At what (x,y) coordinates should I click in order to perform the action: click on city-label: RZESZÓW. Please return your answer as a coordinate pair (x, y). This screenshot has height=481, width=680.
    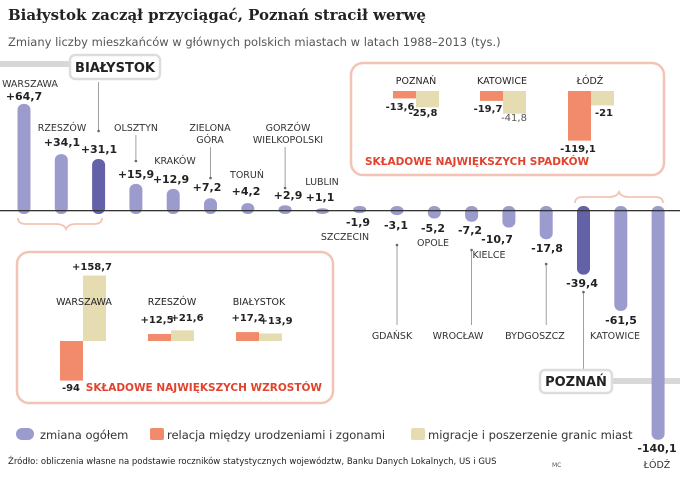
    Looking at the image, I should click on (62, 128).